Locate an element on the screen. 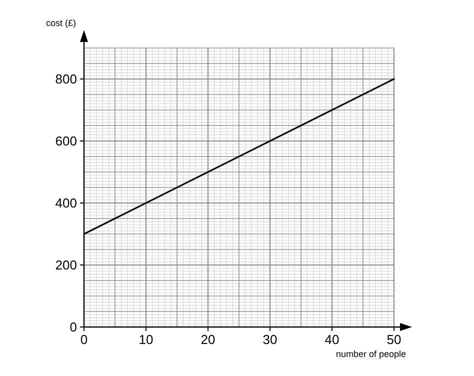 The height and width of the screenshot is (376, 474). x-tick-label: 40 is located at coordinates (332, 339).